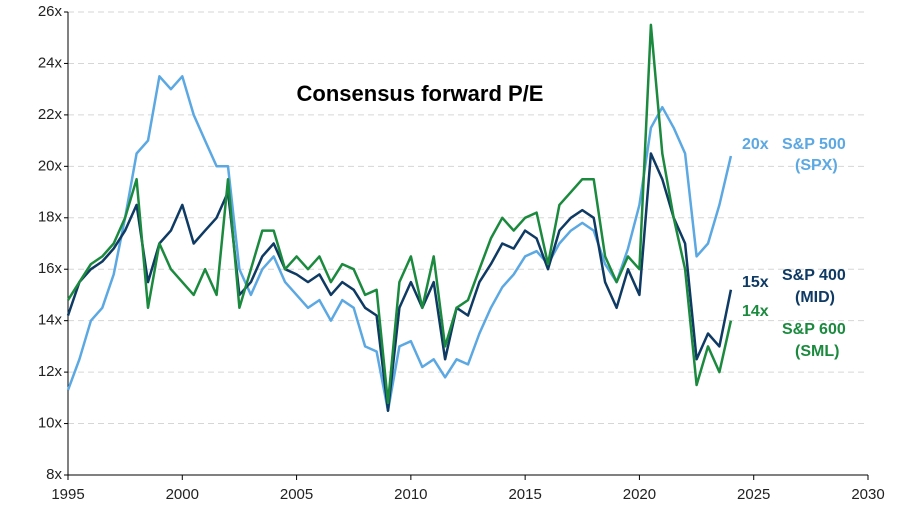  What do you see at coordinates (867, 494) in the screenshot?
I see `x-tick-label: 2030` at bounding box center [867, 494].